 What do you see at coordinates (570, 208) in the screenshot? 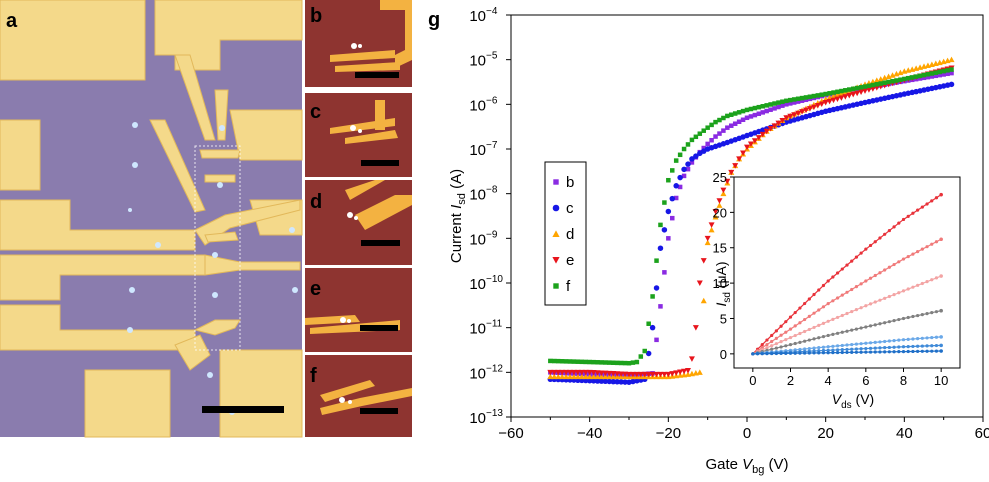
I see `legend-label-c: c` at bounding box center [570, 208].